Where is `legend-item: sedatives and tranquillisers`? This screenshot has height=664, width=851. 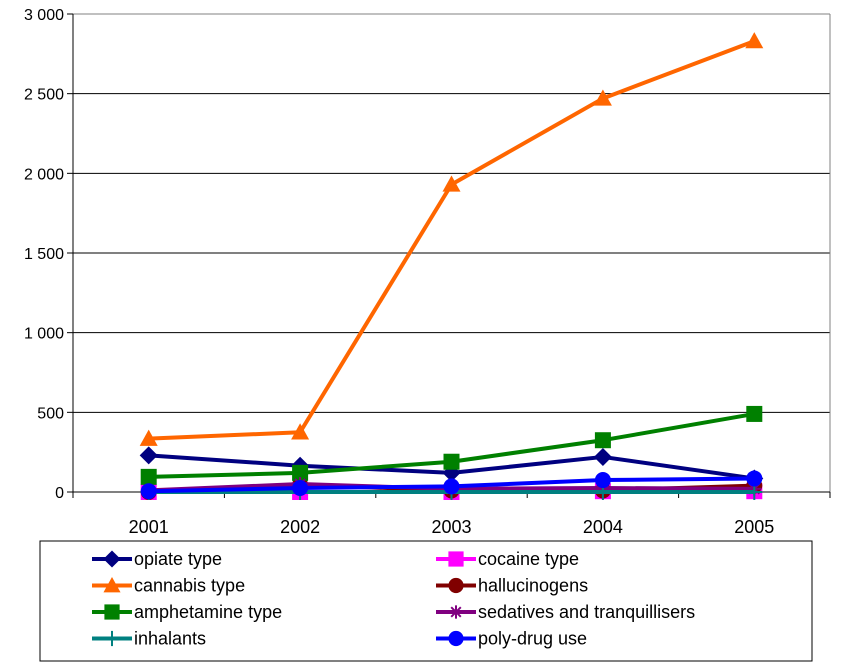
legend-item: sedatives and tranquillisers is located at coordinates (565, 612).